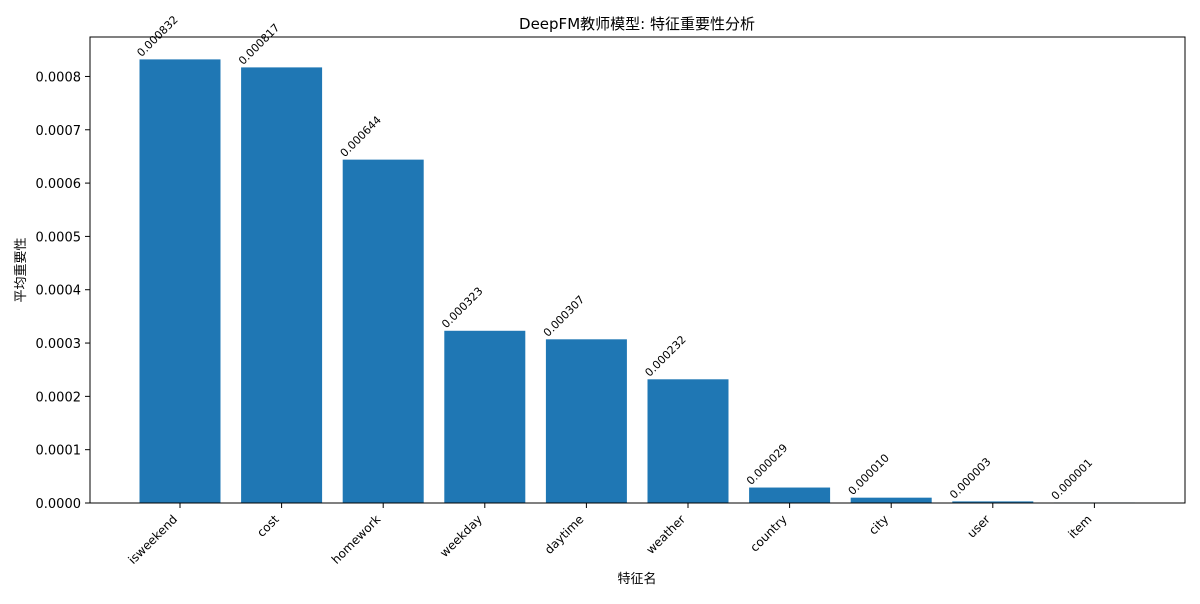 This screenshot has height=604, width=1200. Describe the element at coordinates (259, 44) in the screenshot. I see `data-label: 0.000817` at that location.